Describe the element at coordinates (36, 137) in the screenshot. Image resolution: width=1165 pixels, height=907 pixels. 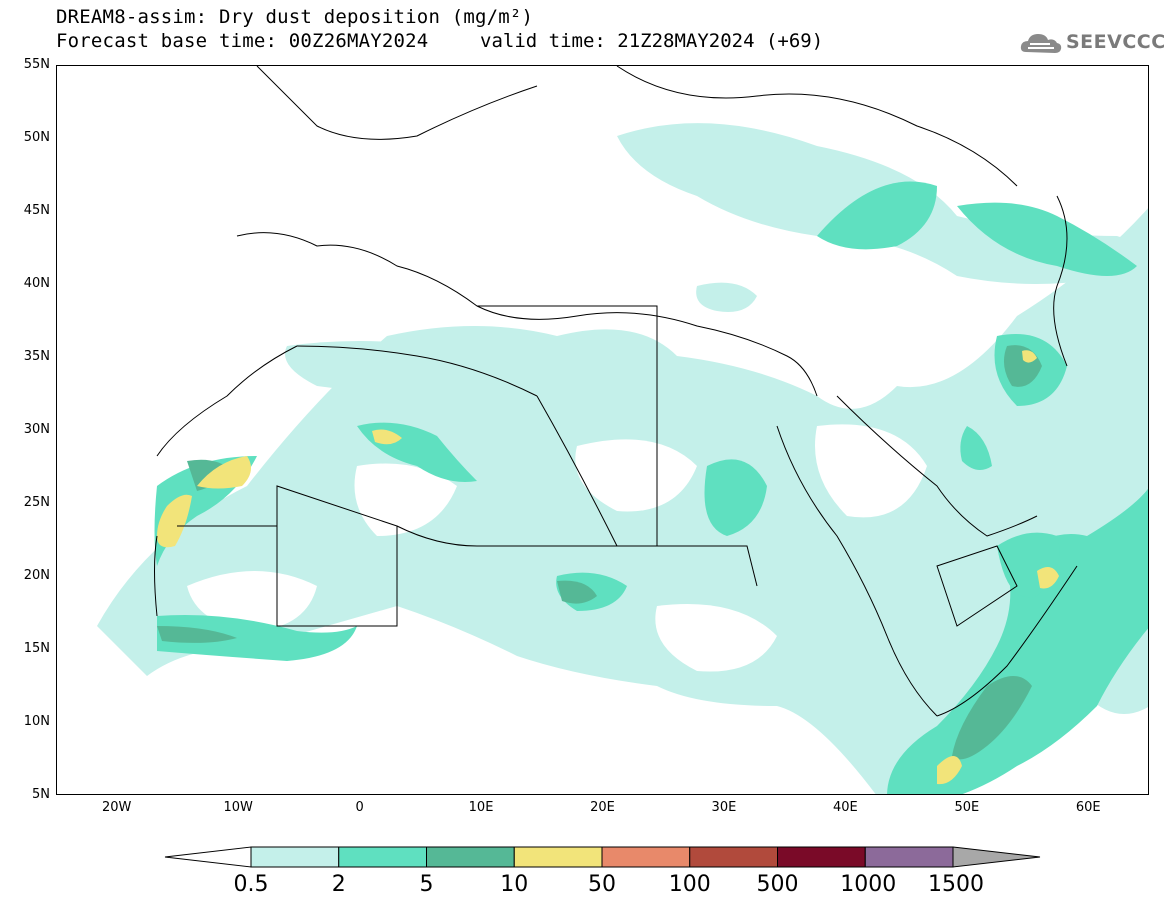
I see `lat-tick-label: 50N` at that location.